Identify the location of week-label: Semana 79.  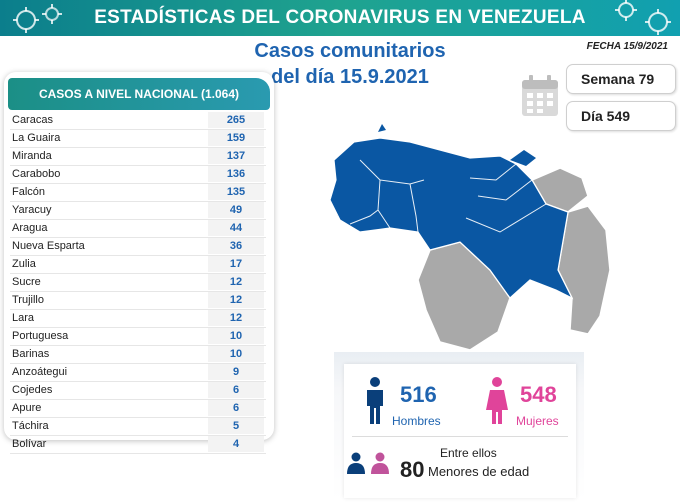
(618, 79).